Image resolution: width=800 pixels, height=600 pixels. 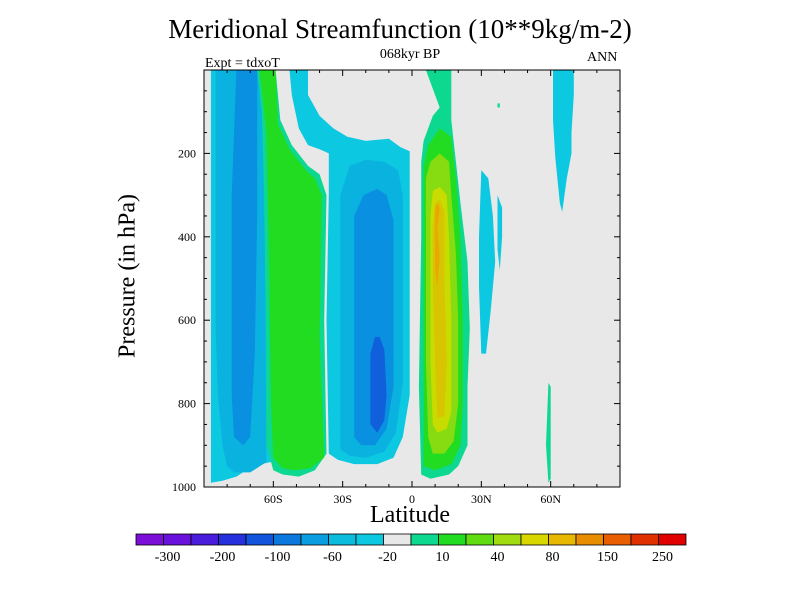 I want to click on y-tick-label: 200, so click(x=187, y=153).